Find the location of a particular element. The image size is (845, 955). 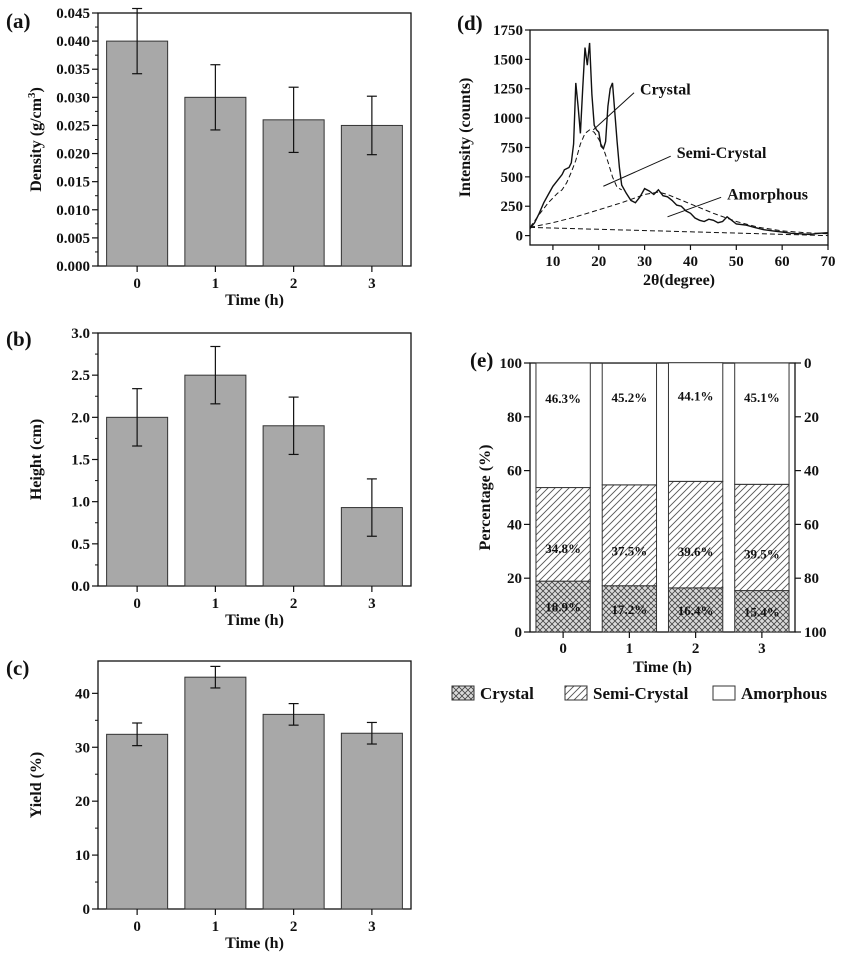

y-axis-label: Percentage (%) is located at coordinates (485, 498).